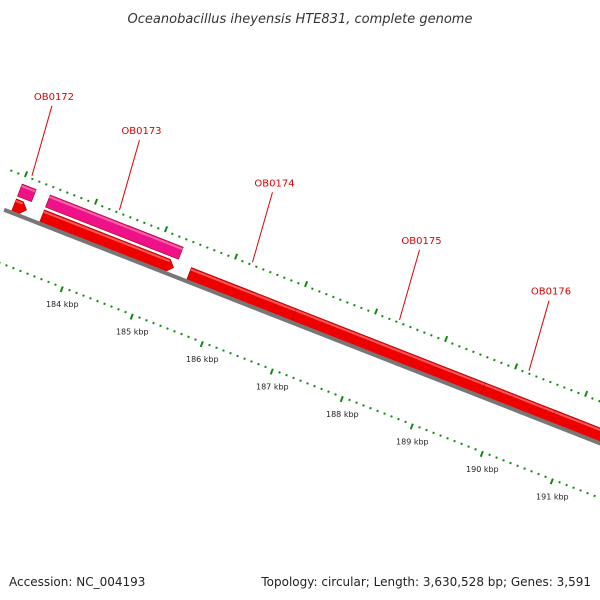  I want to click on kbp-tick-label: 184 kbp, so click(62, 304).